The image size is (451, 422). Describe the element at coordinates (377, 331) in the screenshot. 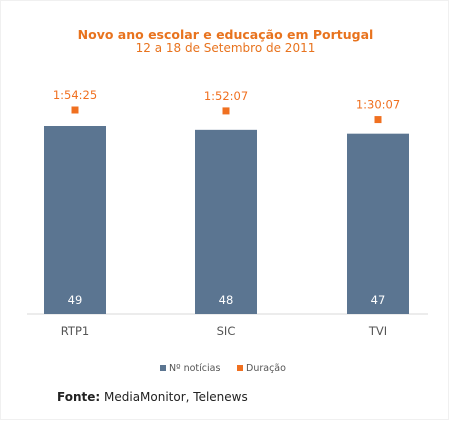

I see `x-tick-label: TVI` at that location.